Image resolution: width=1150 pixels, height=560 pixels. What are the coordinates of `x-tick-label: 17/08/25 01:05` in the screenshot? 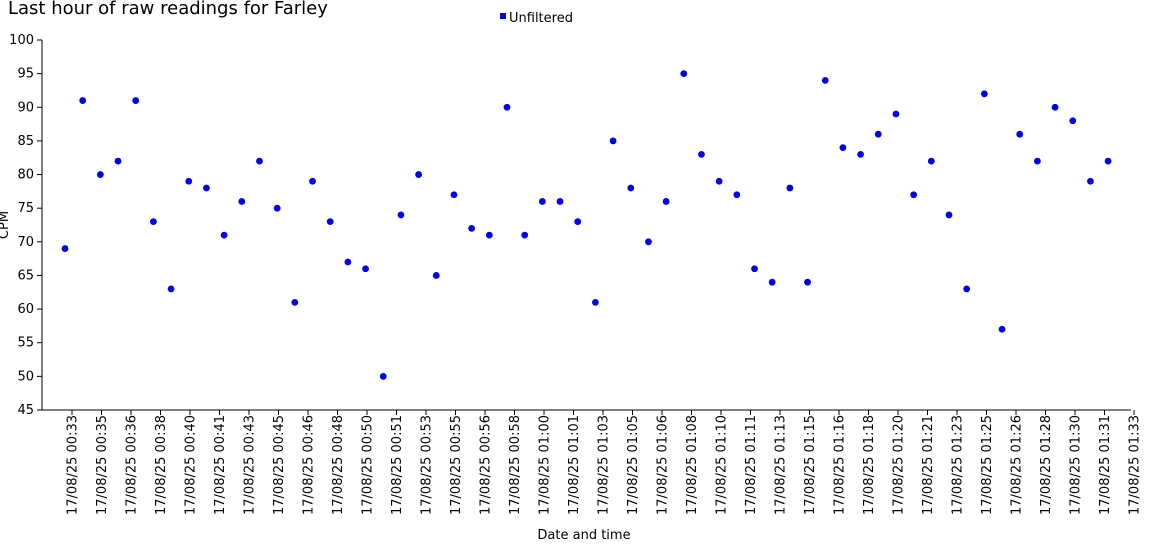 It's located at (633, 465).